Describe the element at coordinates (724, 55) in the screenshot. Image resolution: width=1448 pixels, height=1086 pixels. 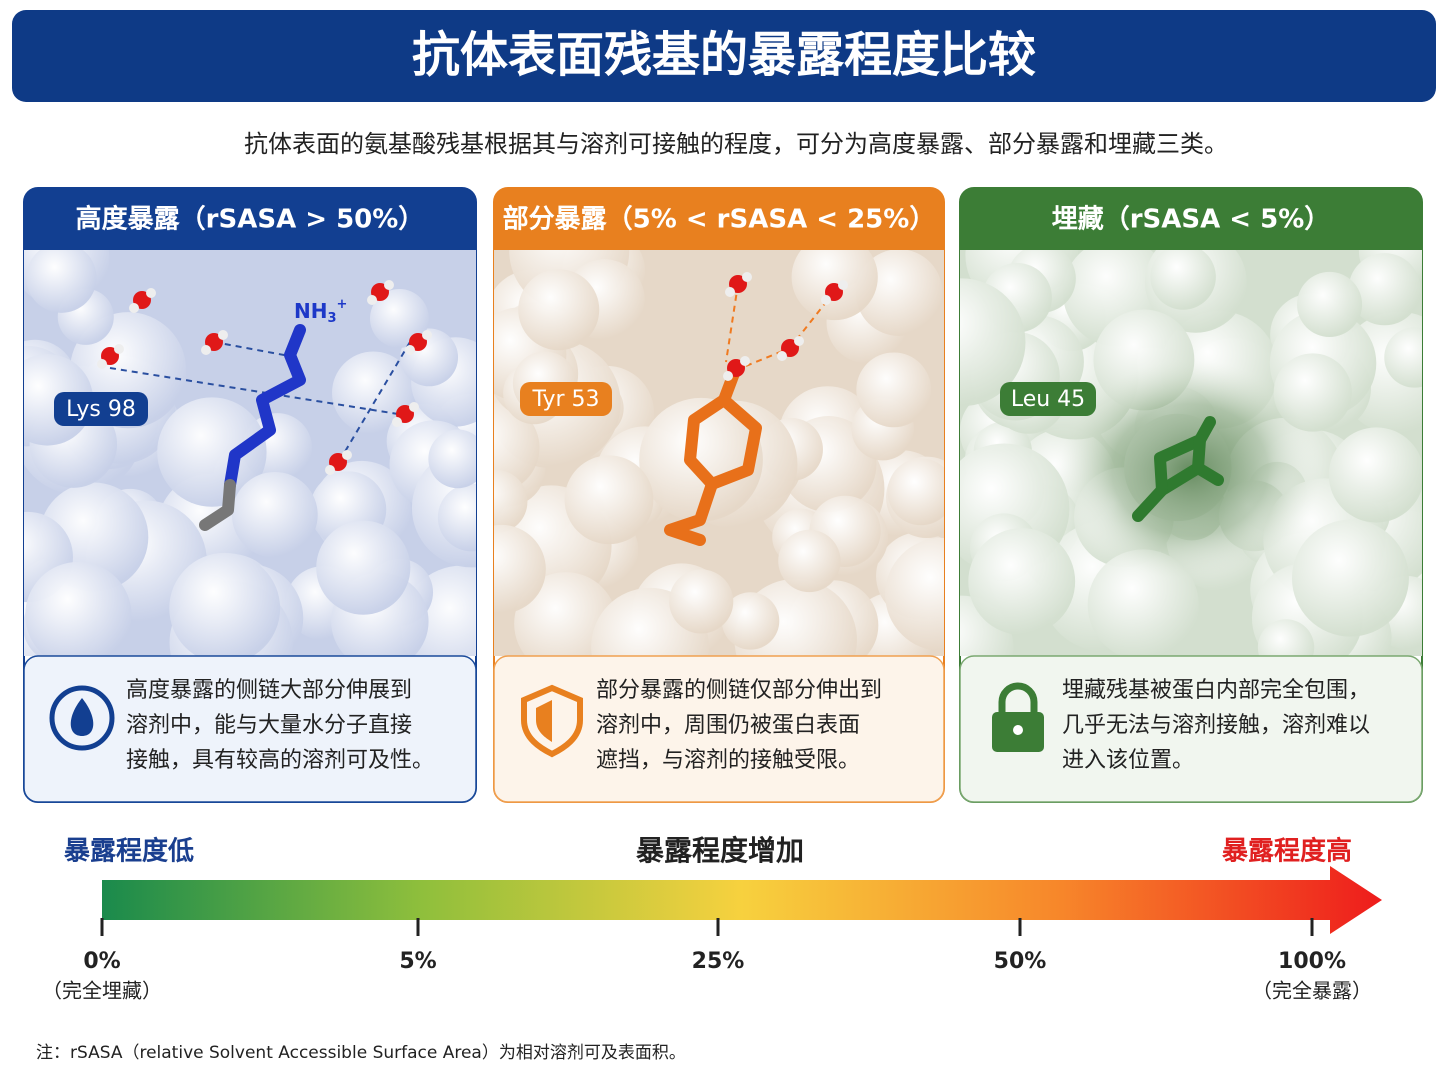
I see `title: 抗体表面残基的暴露程度比较` at that location.